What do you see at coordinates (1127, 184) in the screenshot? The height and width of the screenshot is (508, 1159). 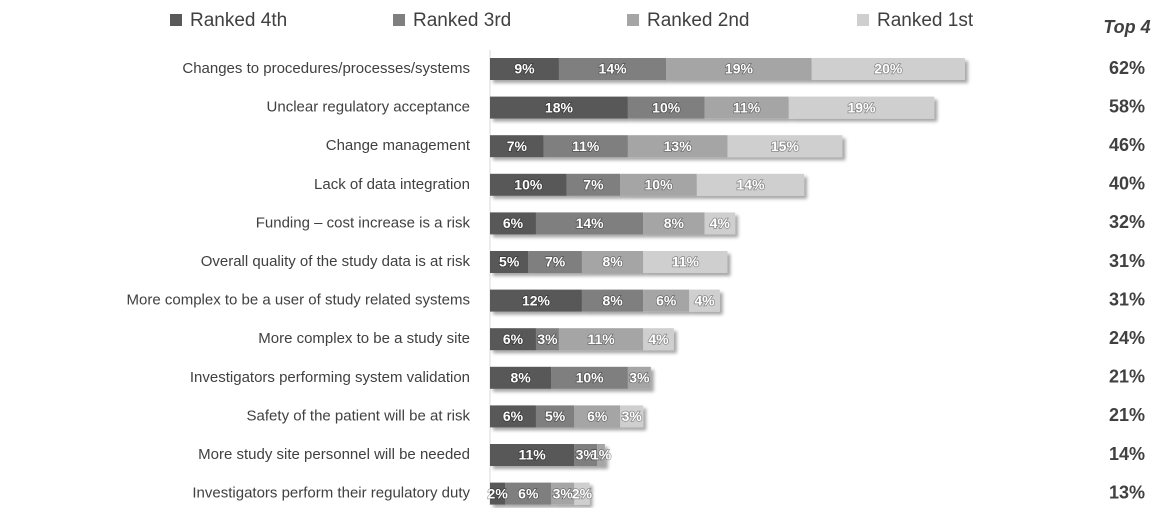 I see `total-label: 40%` at bounding box center [1127, 184].